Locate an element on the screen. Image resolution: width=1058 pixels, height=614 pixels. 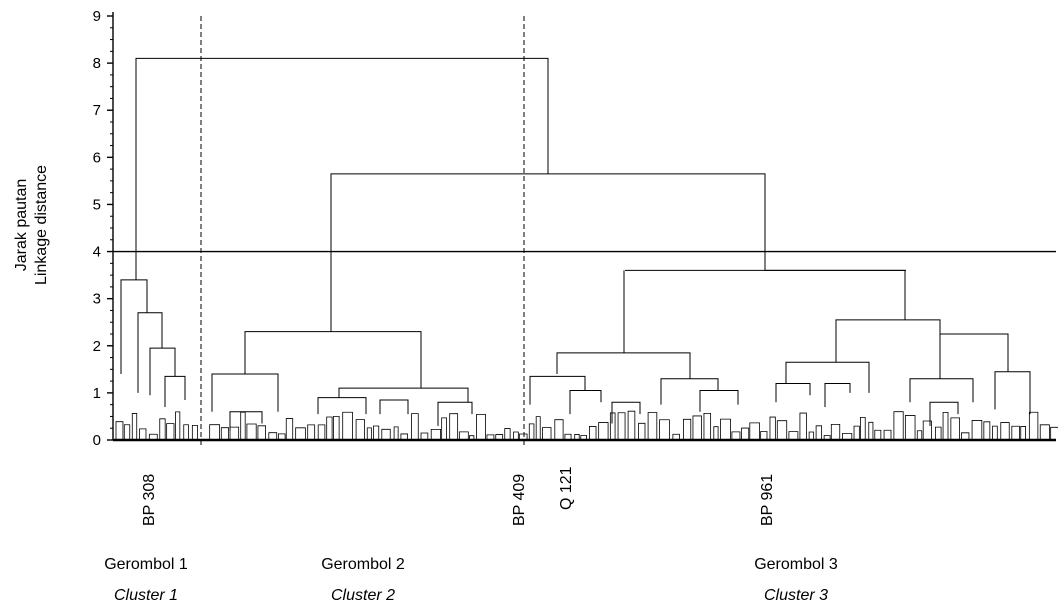
y-tick-label: 6 is located at coordinates (97, 157).